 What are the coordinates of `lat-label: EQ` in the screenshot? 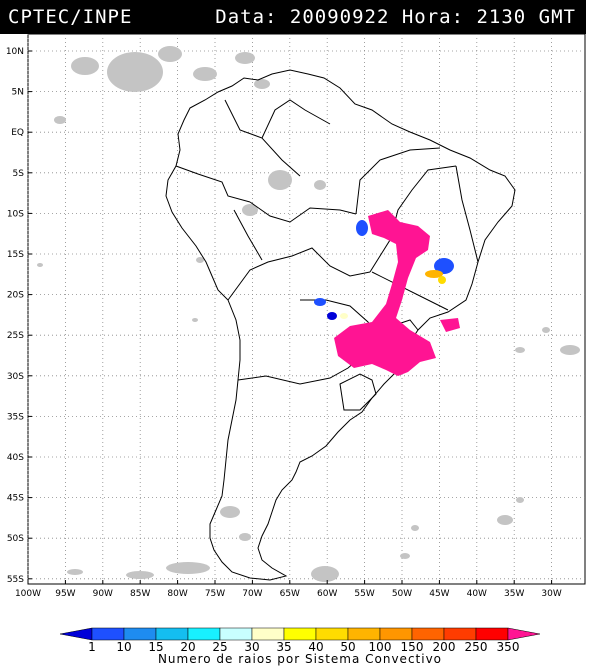 It's located at (17, 133).